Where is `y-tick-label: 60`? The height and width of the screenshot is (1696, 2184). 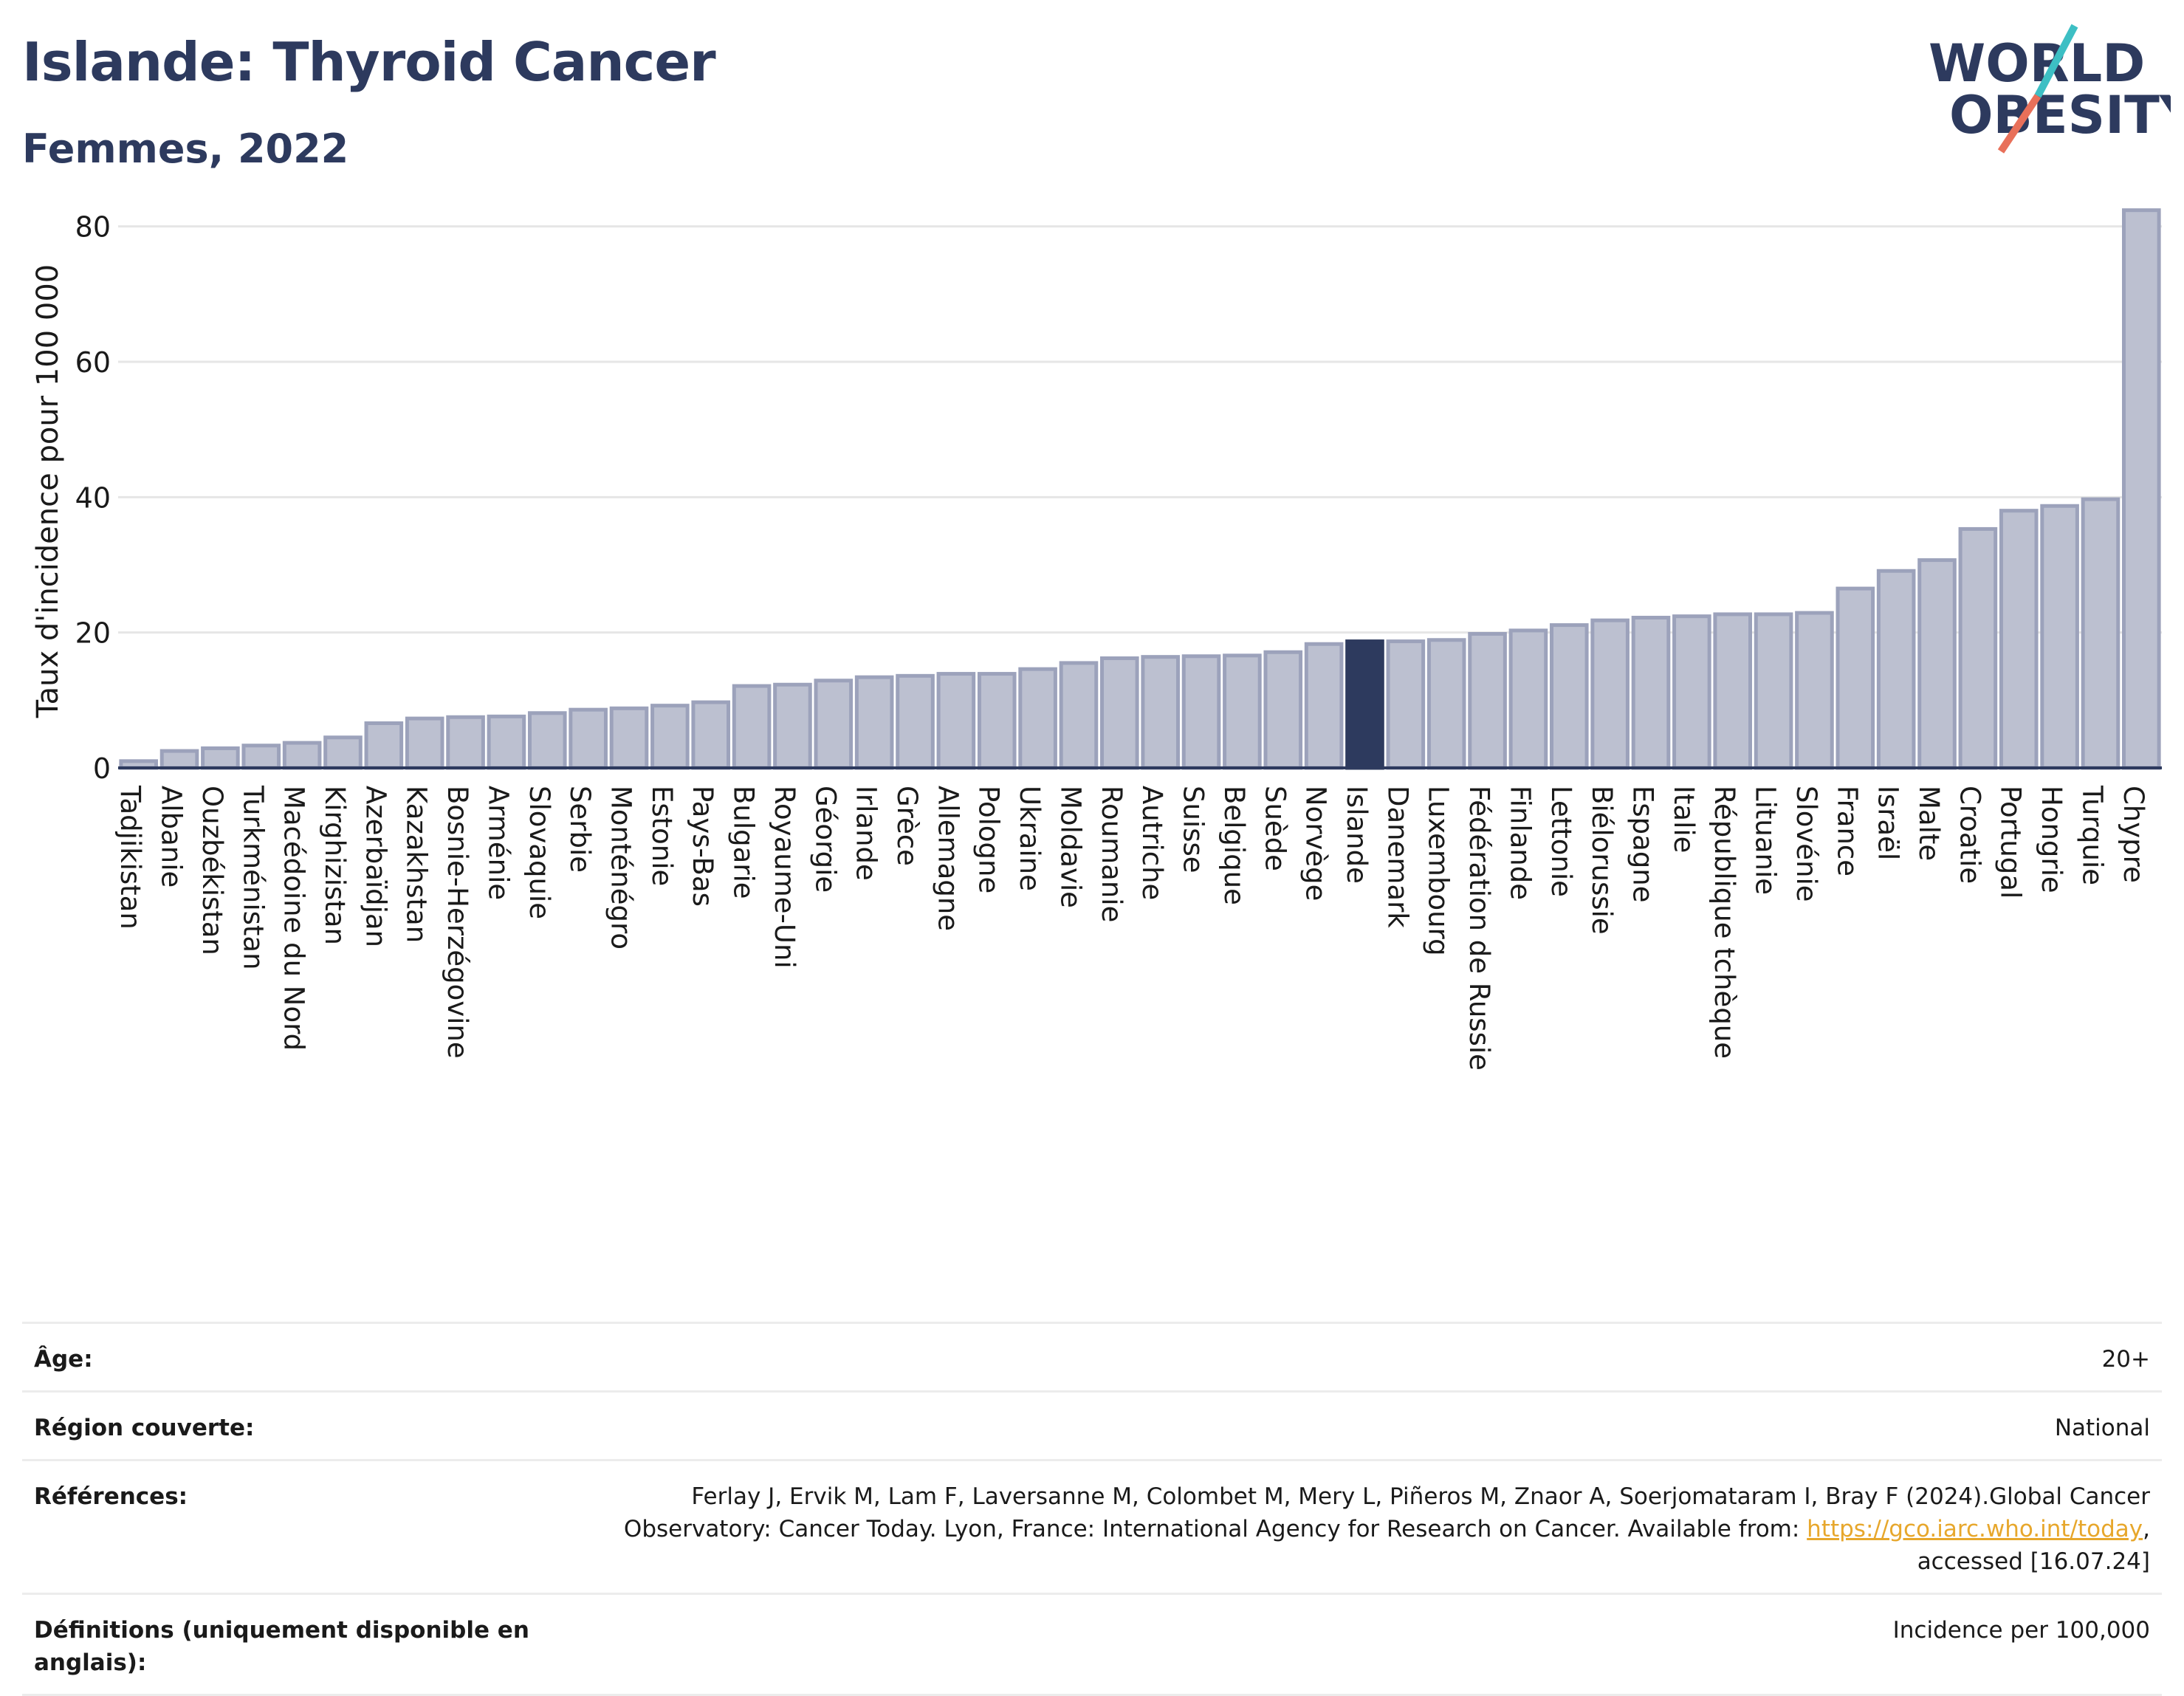
y-tick-label: 60 is located at coordinates (93, 362).